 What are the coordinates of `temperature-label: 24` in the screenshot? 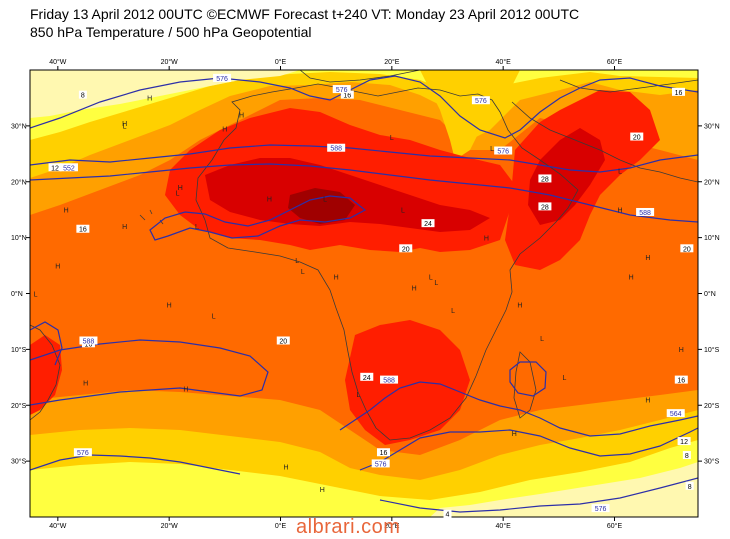 It's located at (367, 377).